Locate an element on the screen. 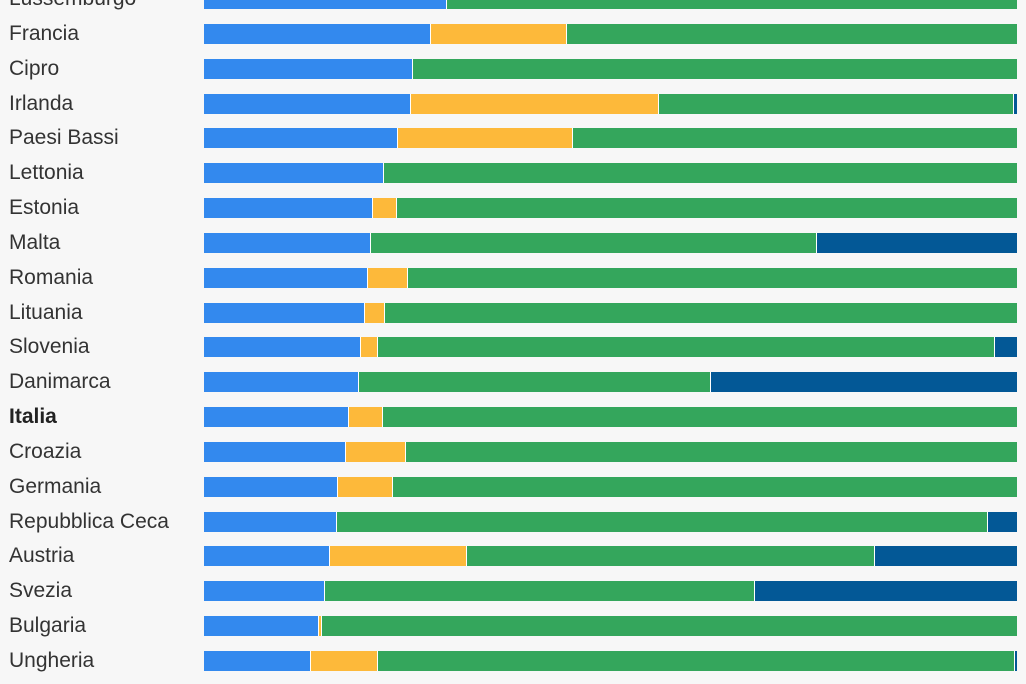 This screenshot has height=684, width=1026. category-label: Irlanda is located at coordinates (41, 103).